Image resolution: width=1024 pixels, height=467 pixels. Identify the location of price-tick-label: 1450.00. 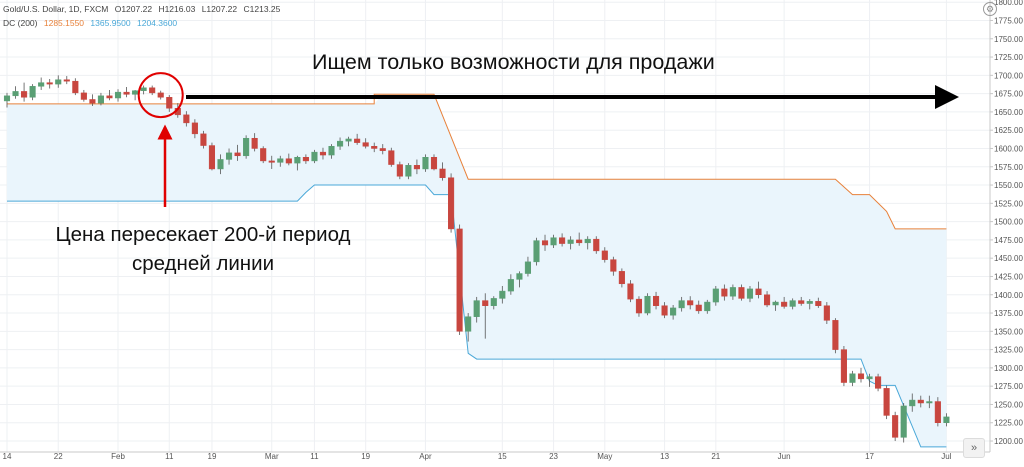
(1008, 258).